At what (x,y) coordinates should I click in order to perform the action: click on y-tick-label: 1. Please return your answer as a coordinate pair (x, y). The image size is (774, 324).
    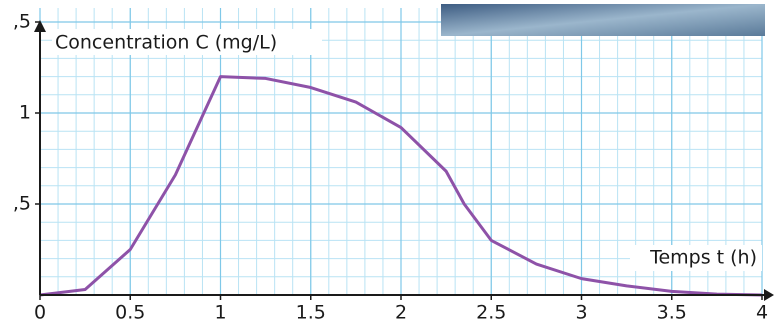
    Looking at the image, I should click on (25, 113).